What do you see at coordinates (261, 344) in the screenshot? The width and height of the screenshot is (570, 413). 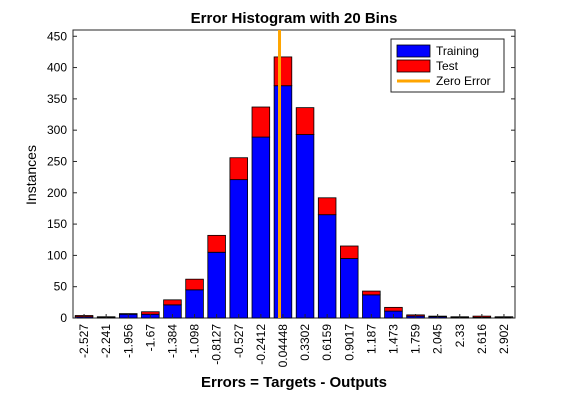 I see `x-tick-label-8: -0.2412` at bounding box center [261, 344].